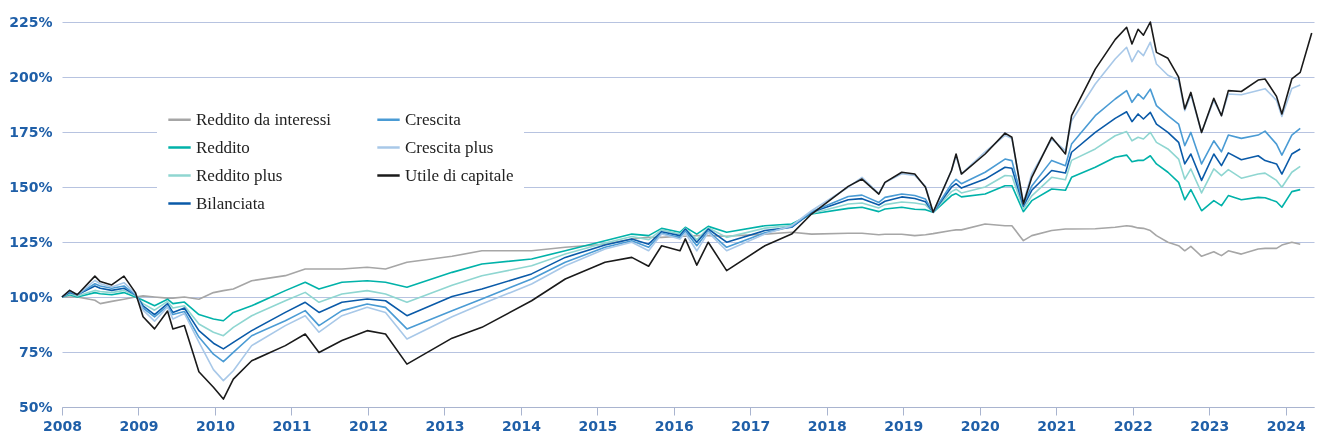 This screenshot has width=1323, height=438. What do you see at coordinates (674, 425) in the screenshot?
I see `x-tick-label: 2016` at bounding box center [674, 425].